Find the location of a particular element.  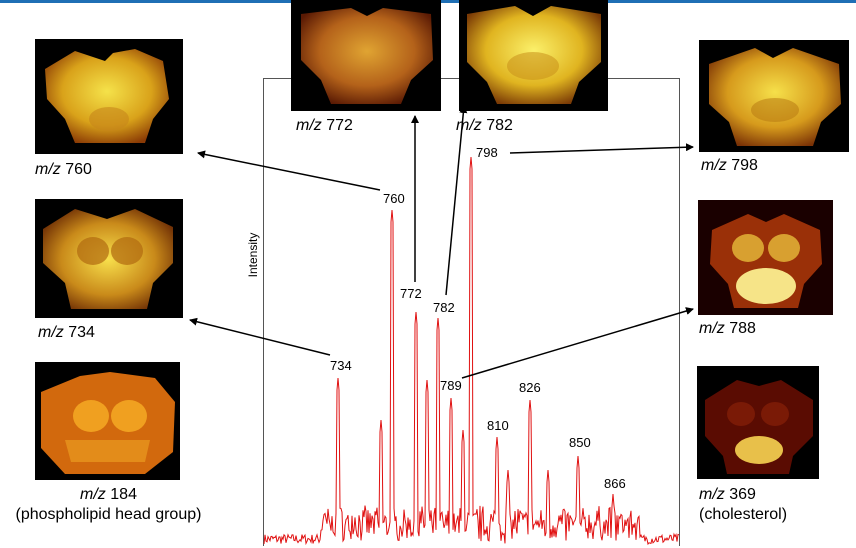

caption-mz760: m/z 760 is located at coordinates (63, 169).